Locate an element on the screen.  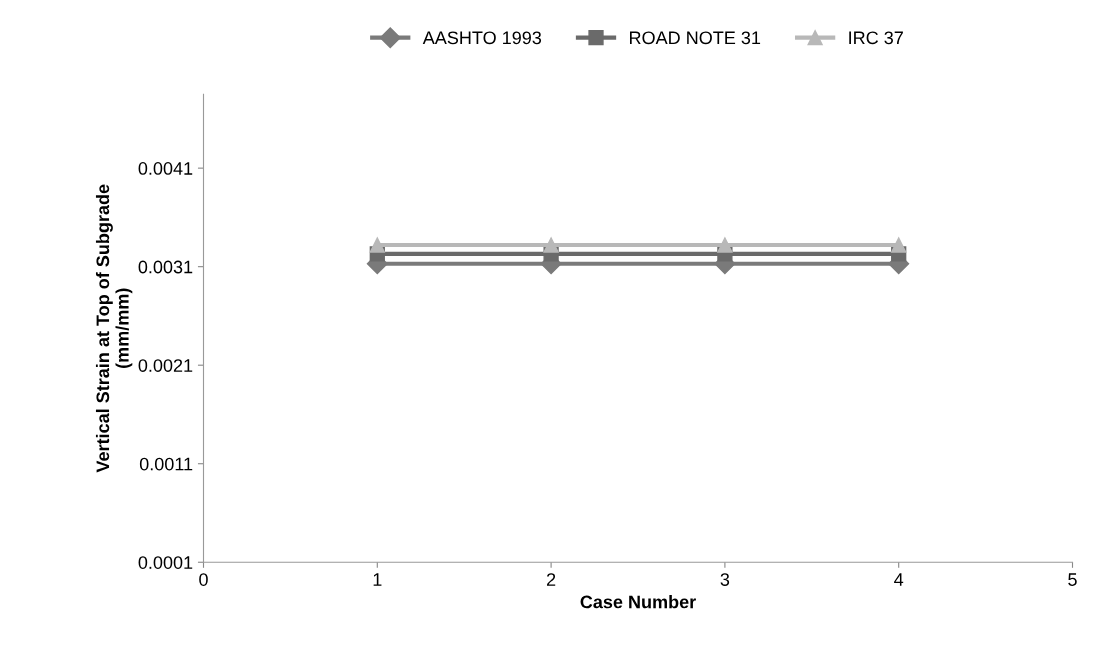
x-tick-label: 1 is located at coordinates (377, 579).